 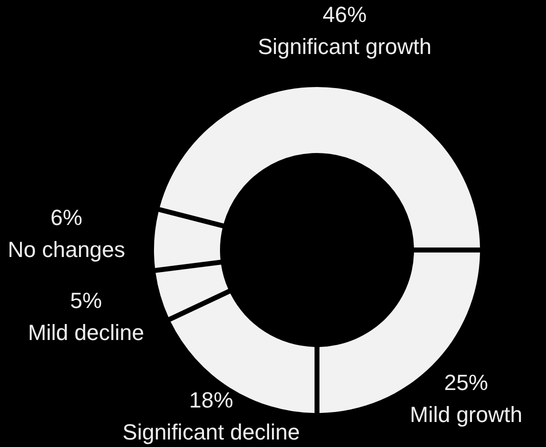 I want to click on slice-label: Mild growth, so click(x=466, y=415).